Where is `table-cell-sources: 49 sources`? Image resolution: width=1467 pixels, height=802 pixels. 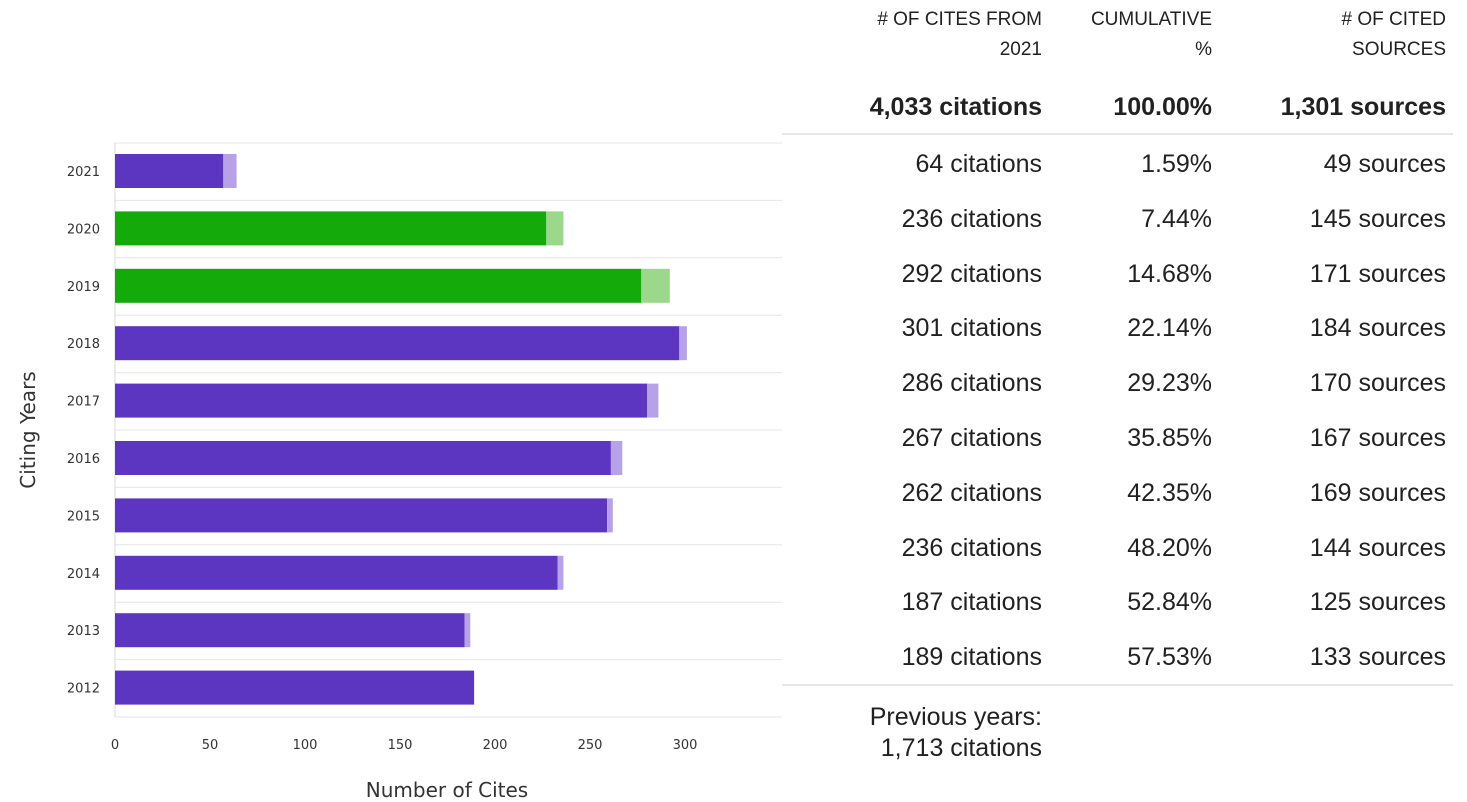 table-cell-sources: 49 sources is located at coordinates (1384, 164).